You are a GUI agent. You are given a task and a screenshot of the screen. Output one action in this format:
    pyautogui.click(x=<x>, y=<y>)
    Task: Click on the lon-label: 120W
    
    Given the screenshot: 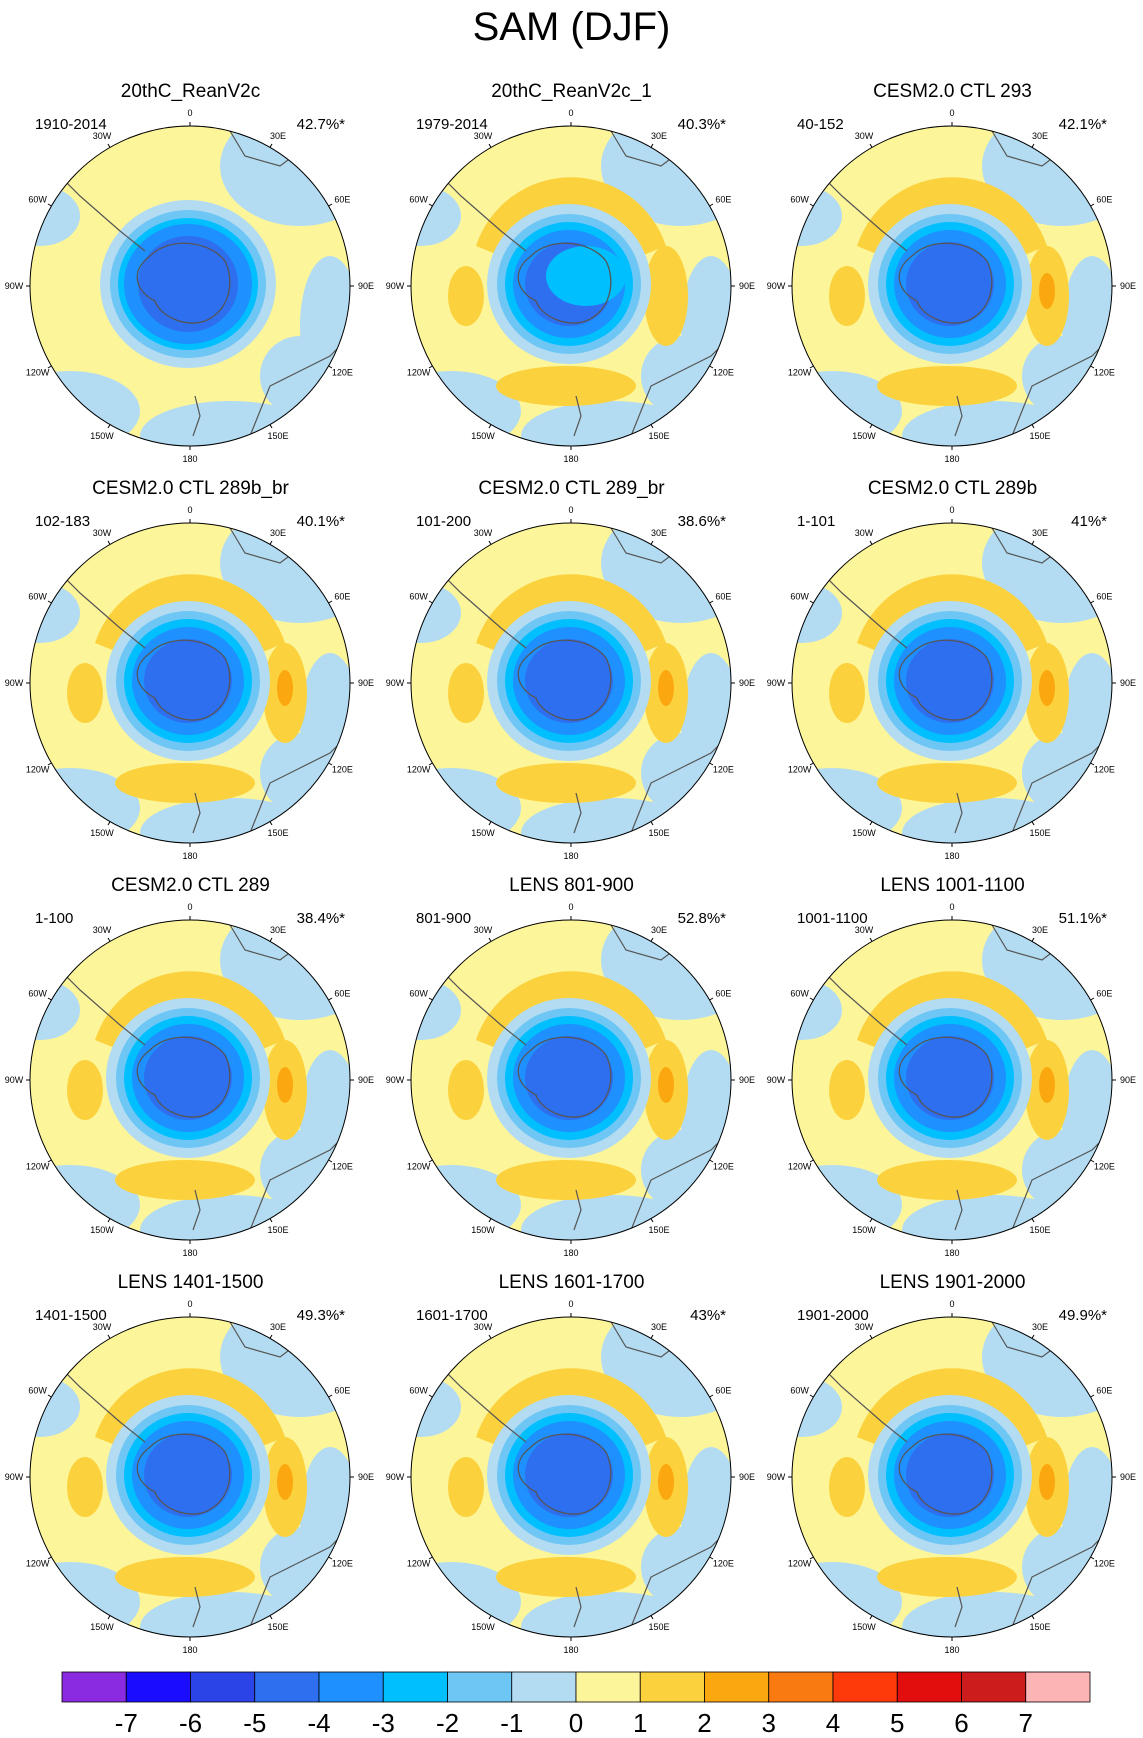 What is the action you would take?
    pyautogui.click(x=800, y=770)
    